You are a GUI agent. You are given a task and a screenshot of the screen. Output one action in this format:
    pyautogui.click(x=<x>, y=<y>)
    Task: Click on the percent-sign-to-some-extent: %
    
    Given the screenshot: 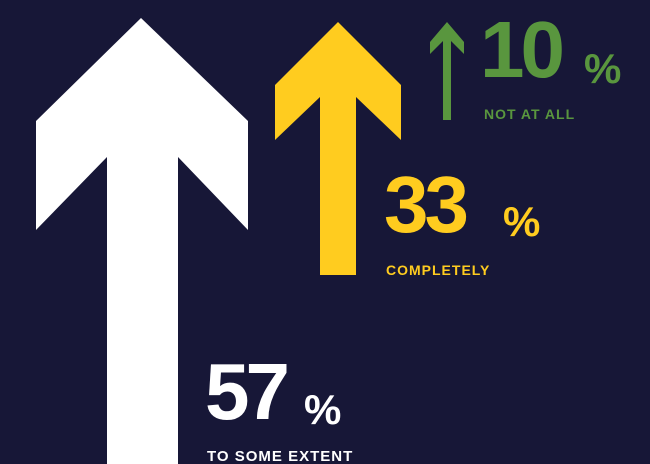 What is the action you would take?
    pyautogui.click(x=323, y=409)
    